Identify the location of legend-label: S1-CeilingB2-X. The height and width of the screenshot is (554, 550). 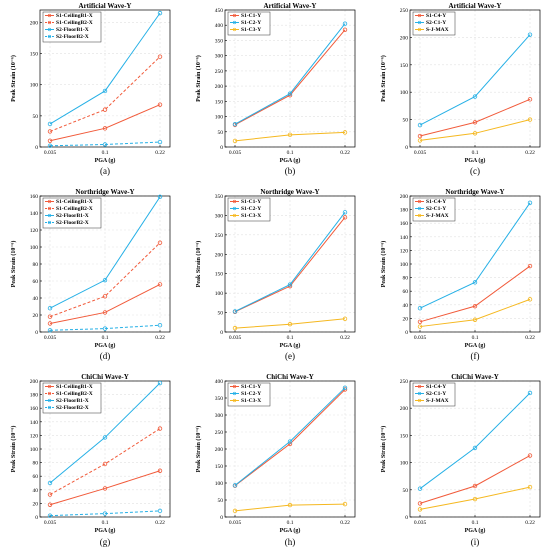
(74, 209).